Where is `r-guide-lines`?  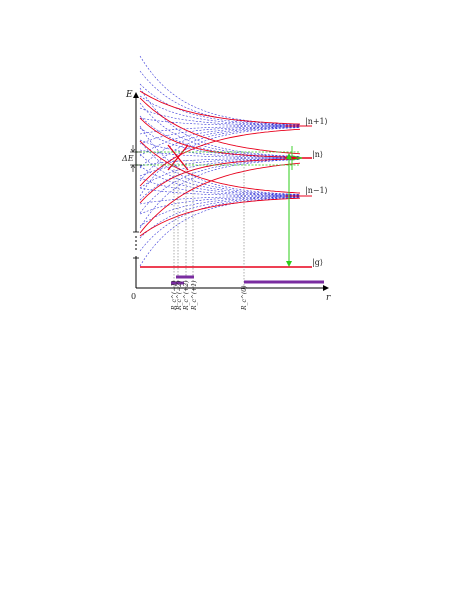 r-guide-lines is located at coordinates (209, 221).